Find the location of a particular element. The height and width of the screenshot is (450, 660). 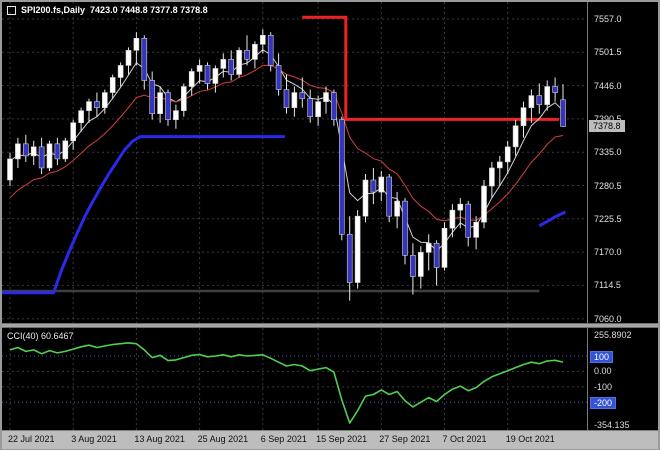

cci-axis-label: -100 is located at coordinates (603, 386).